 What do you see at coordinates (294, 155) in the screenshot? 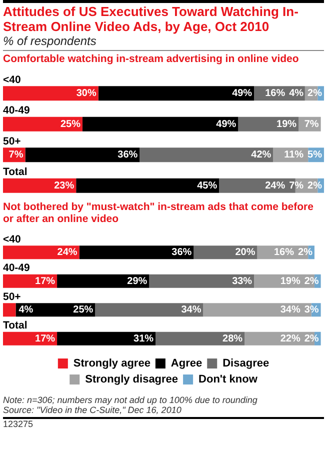
I see `data-label: 11%` at bounding box center [294, 155].